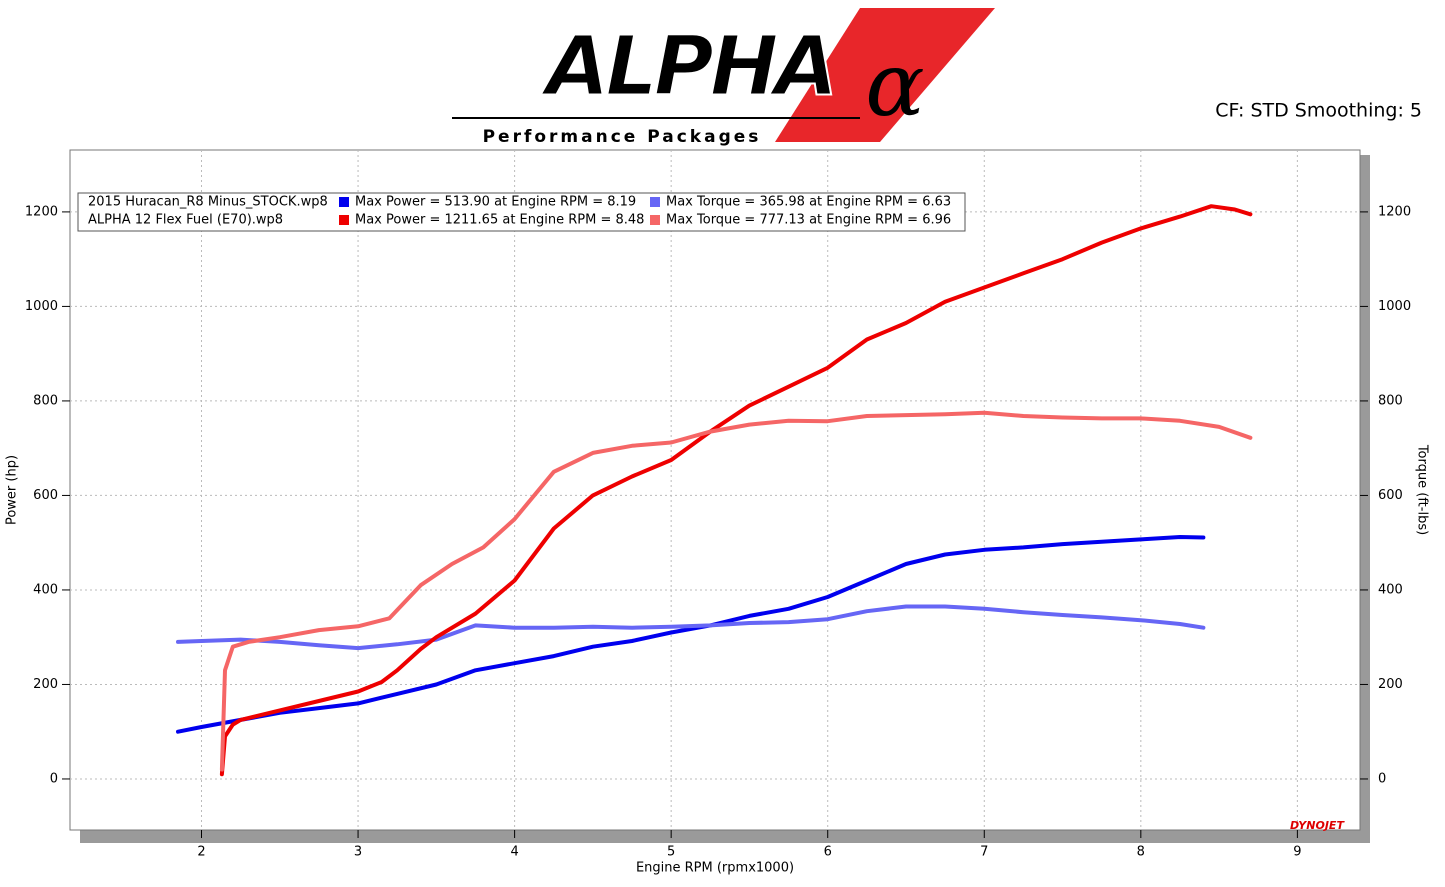 Image resolution: width=1445 pixels, height=887 pixels. I want to click on y-tick-label: 1200, so click(41, 211).